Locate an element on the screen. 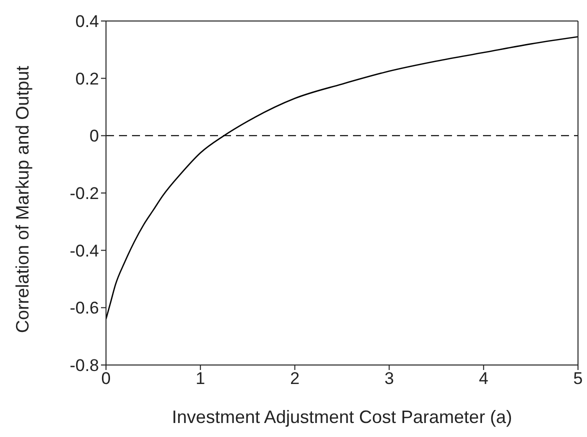 This screenshot has height=437, width=587. y-tick-label: 0.4 is located at coordinates (87, 22).